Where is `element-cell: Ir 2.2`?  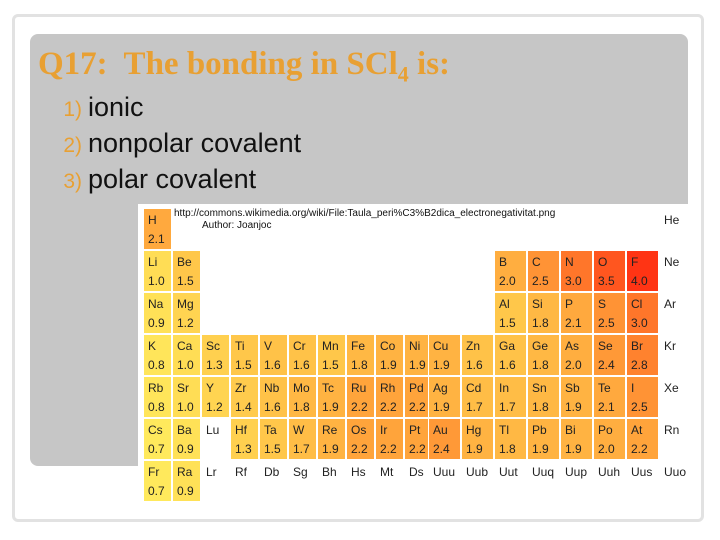 element-cell: Ir 2.2 is located at coordinates (389, 439).